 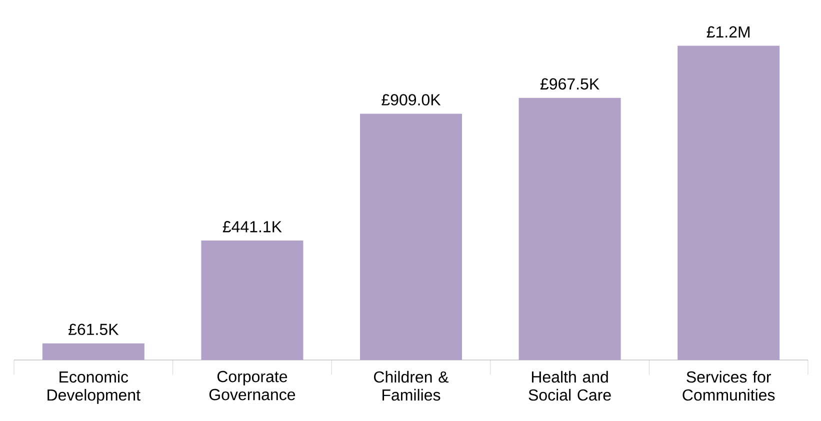 I want to click on data-label: £967.5K, so click(x=570, y=84).